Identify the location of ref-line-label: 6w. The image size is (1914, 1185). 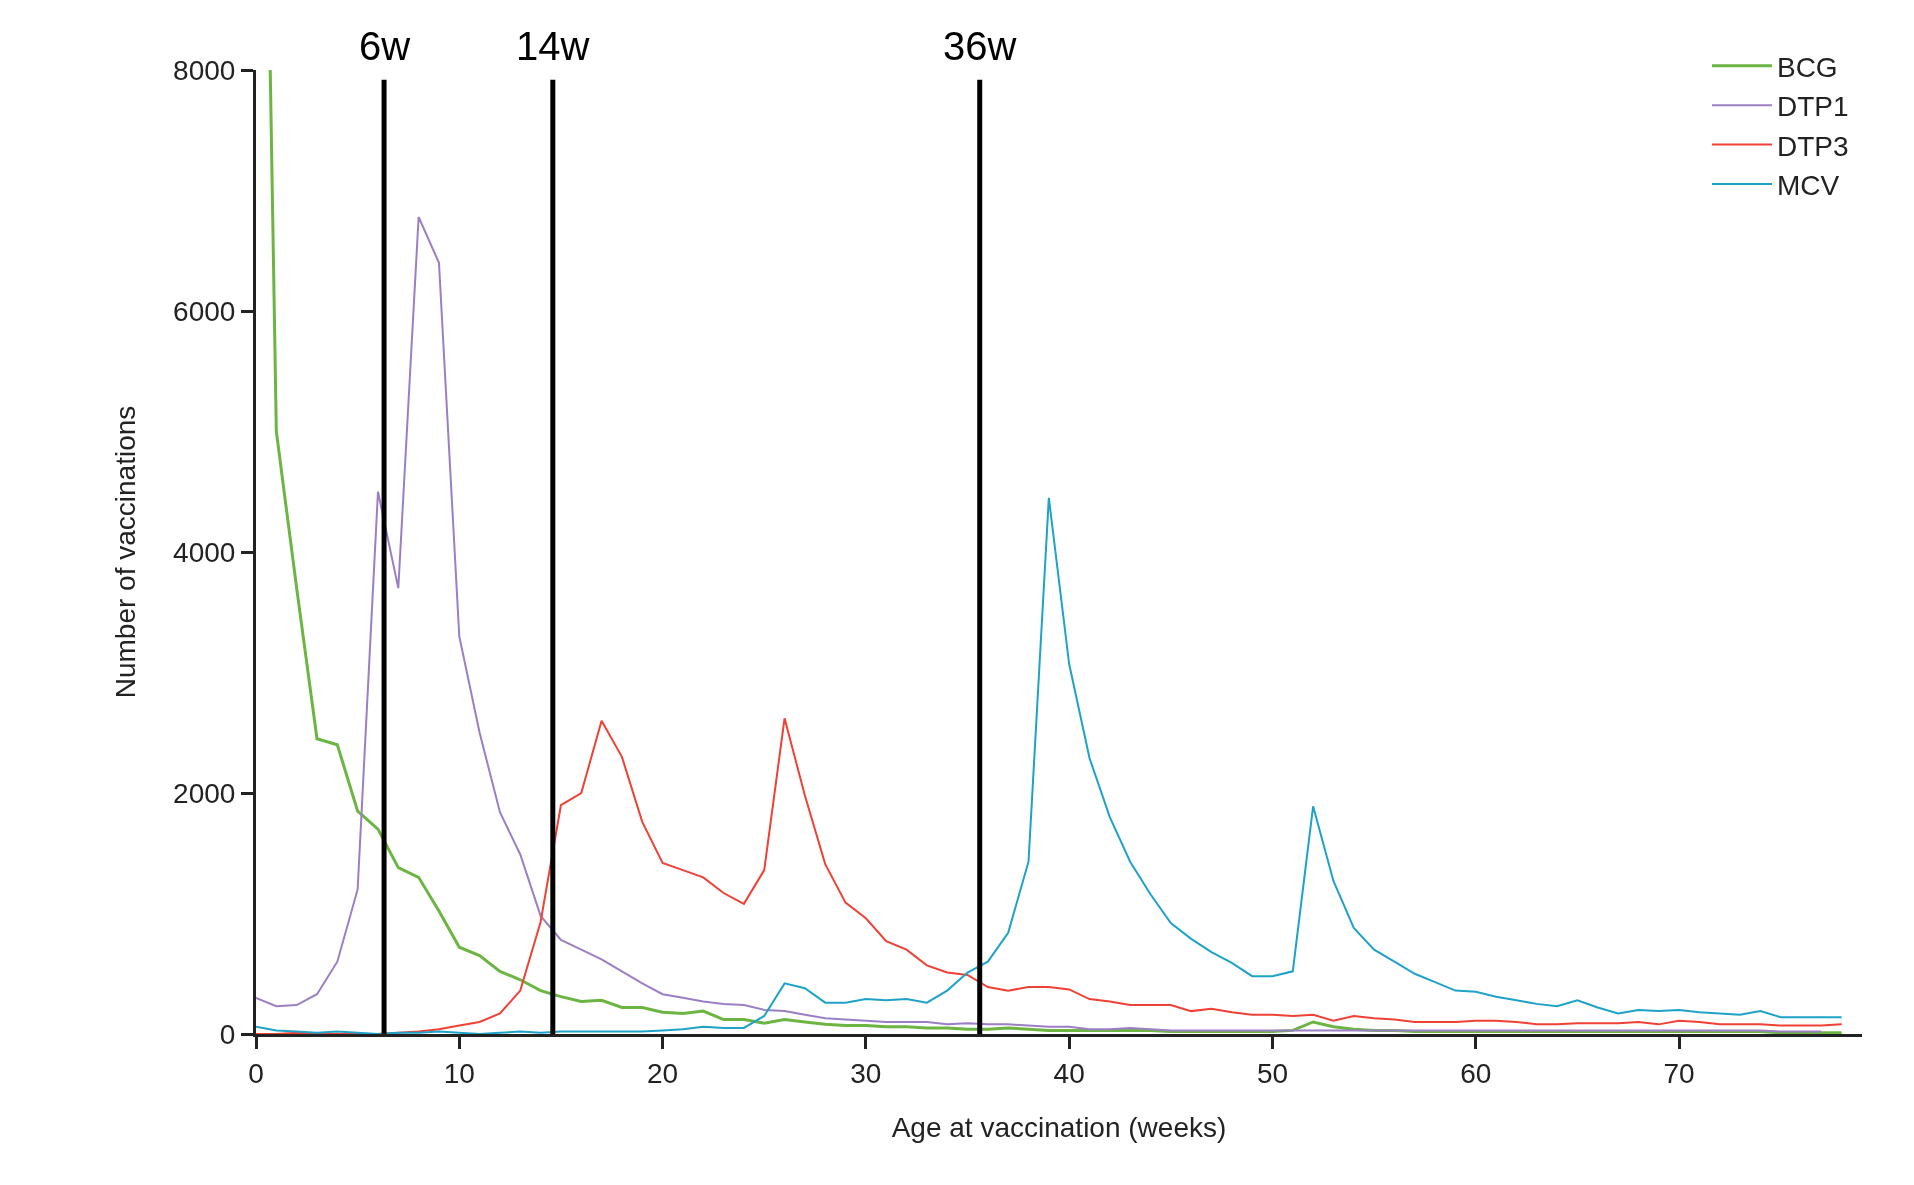
(385, 46).